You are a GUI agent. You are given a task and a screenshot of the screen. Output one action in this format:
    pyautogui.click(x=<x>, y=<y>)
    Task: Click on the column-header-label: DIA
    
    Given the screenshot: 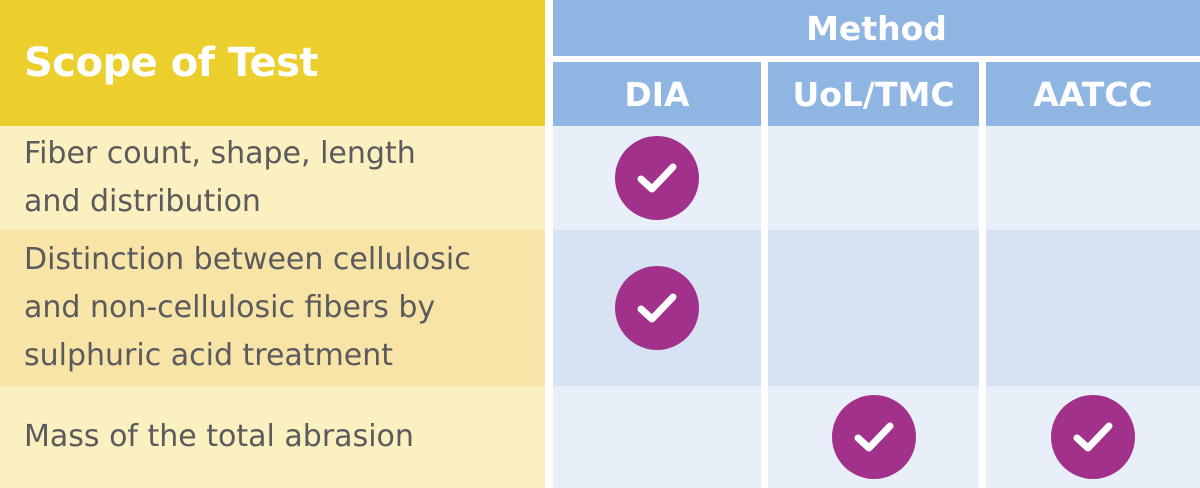 What is the action you would take?
    pyautogui.click(x=657, y=94)
    